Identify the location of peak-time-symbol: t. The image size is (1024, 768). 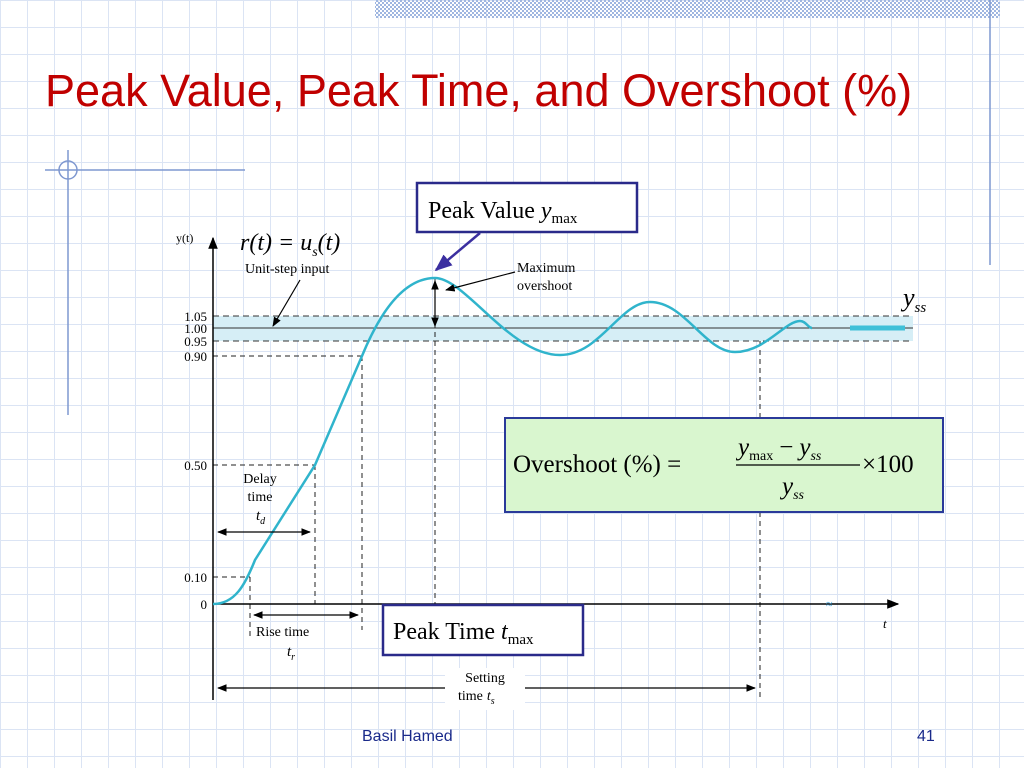
(505, 632).